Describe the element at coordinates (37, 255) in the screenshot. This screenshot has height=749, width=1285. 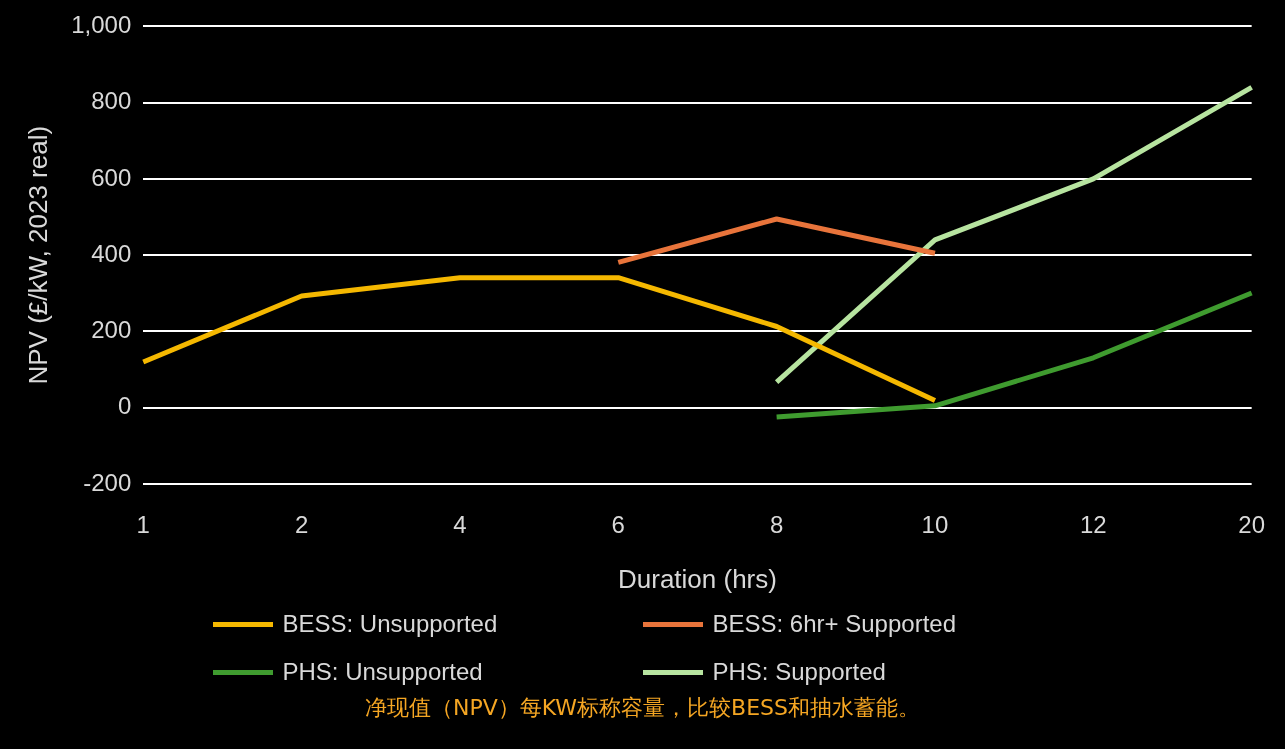
I see `y-axis-title: NPV (£/kW, 2023 real)` at that location.